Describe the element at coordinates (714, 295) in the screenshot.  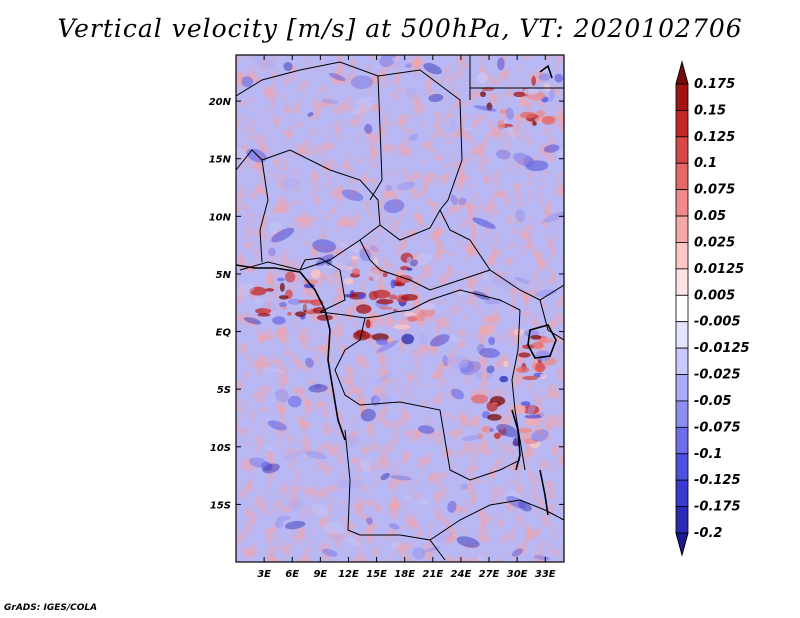
I see `colorbar-label: 0.005` at that location.